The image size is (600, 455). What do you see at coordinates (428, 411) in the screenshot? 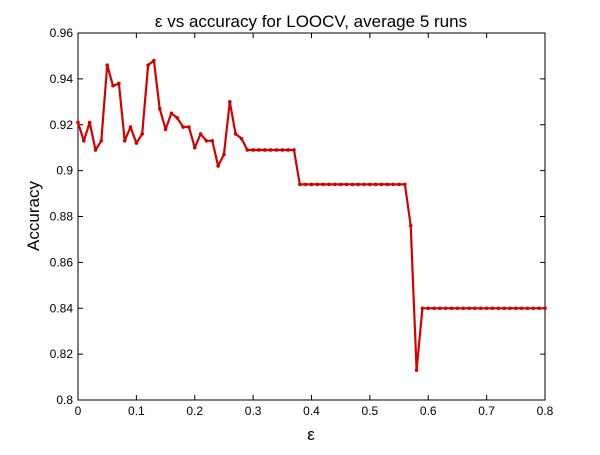
I see `x-tick-label: 0.6` at bounding box center [428, 411].